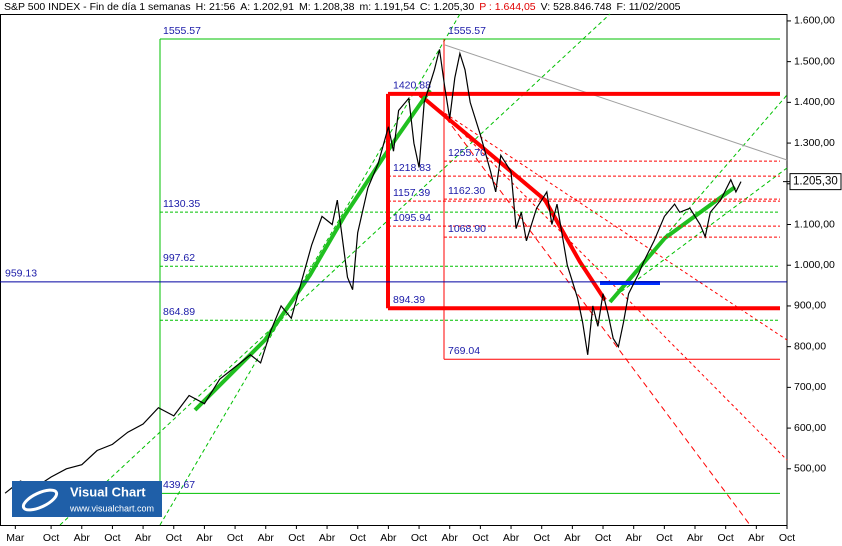  I want to click on last-price-box, so click(815, 182).